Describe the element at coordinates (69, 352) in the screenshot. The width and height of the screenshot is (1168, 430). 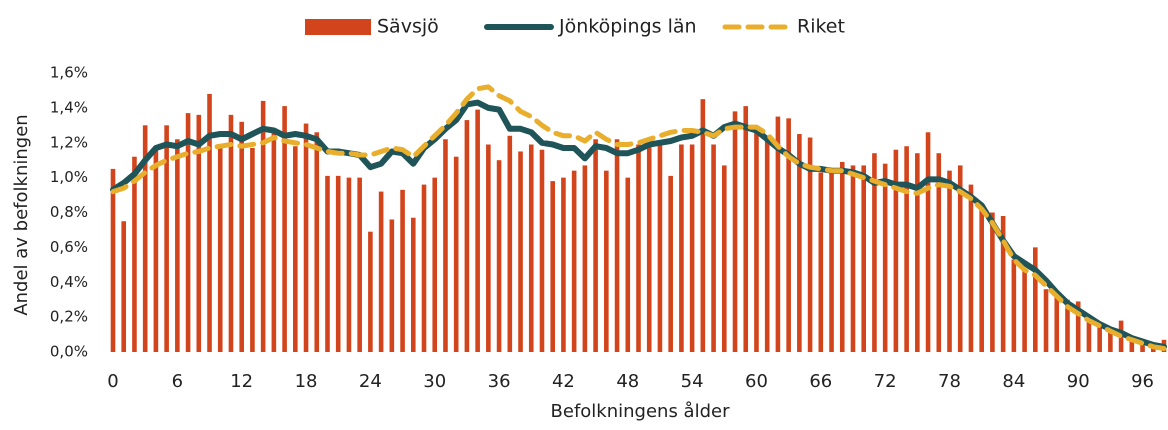
I see `y-tick-label: 0,0%` at that location.